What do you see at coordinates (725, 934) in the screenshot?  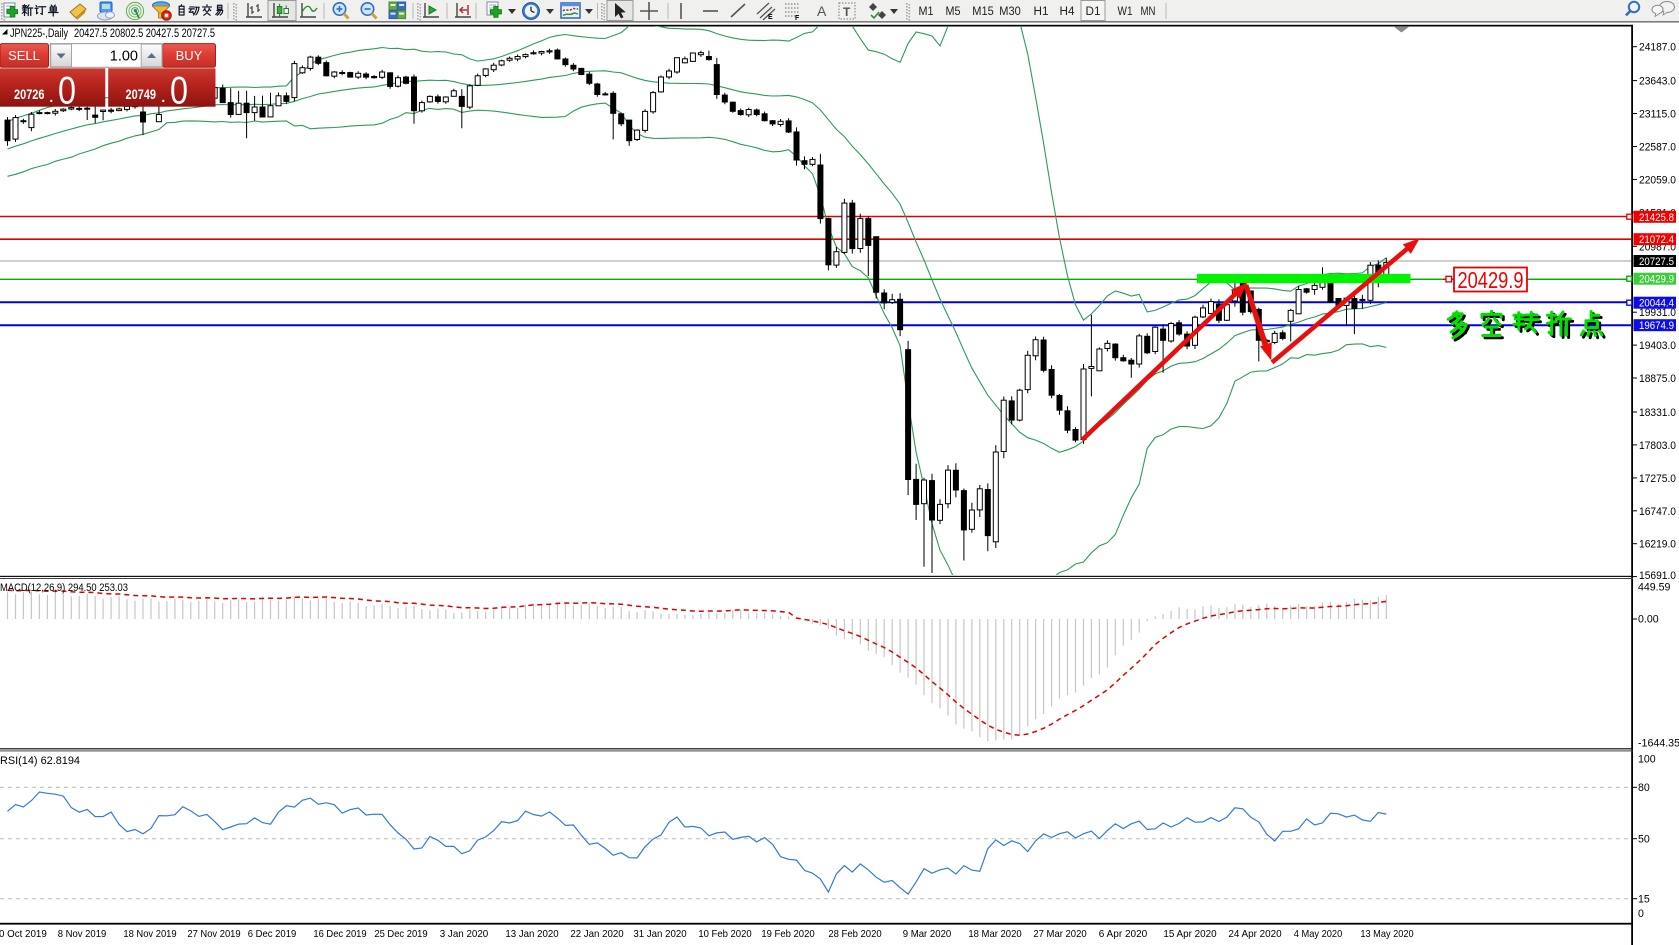 I see `svg-text: 10 Feb 2020` at bounding box center [725, 934].